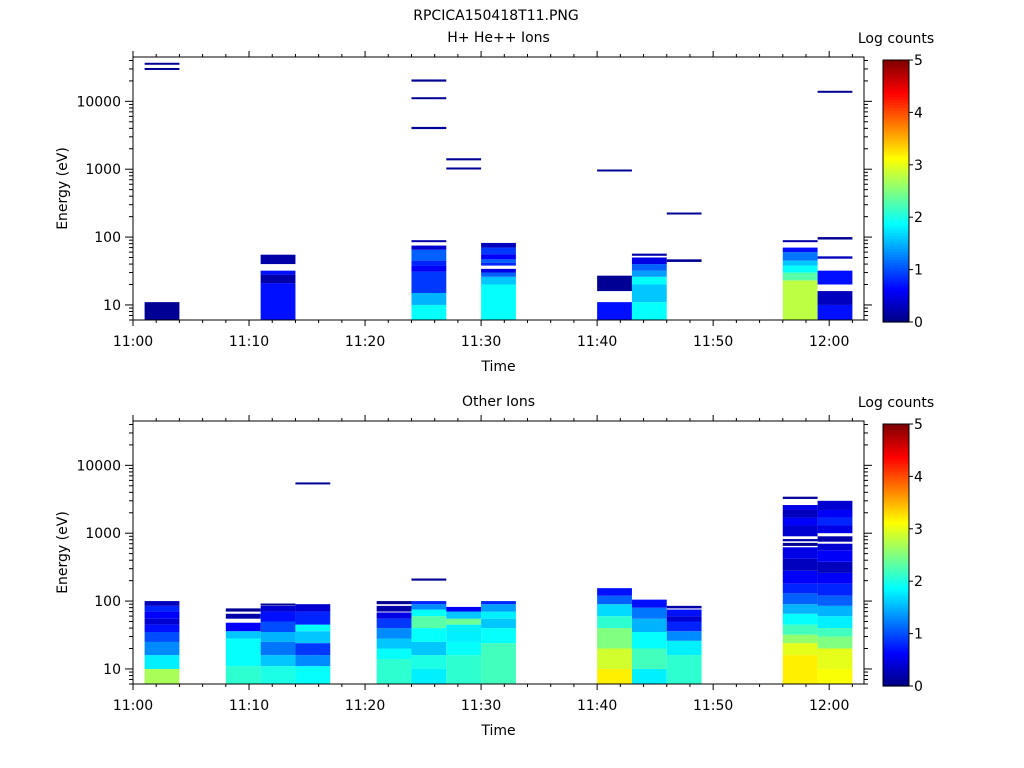  What do you see at coordinates (829, 342) in the screenshot?
I see `x-tick-label: 12:00` at bounding box center [829, 342].